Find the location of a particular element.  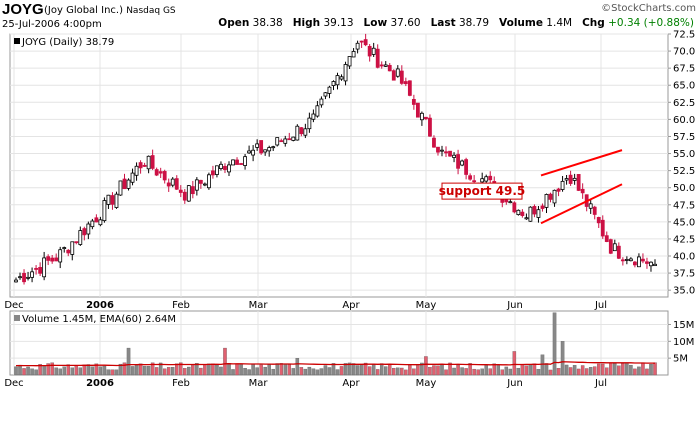

price-ytick-label: 40.0 is located at coordinates (684, 257).